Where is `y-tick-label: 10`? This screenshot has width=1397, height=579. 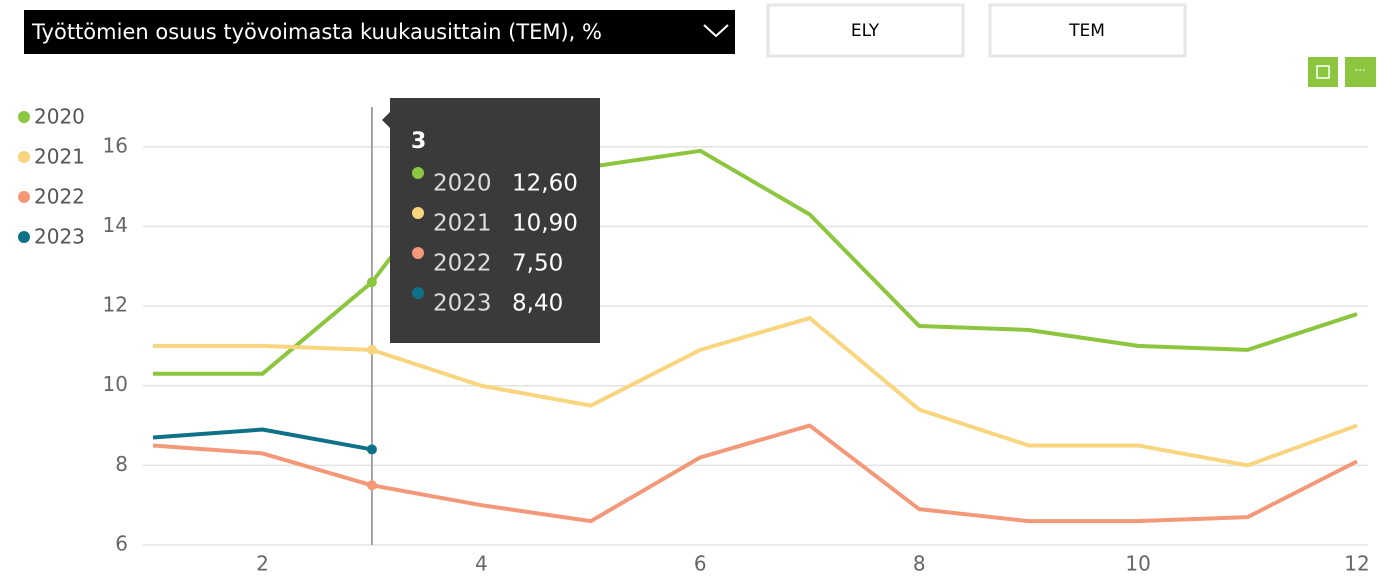
y-tick-label: 10 is located at coordinates (115, 384).